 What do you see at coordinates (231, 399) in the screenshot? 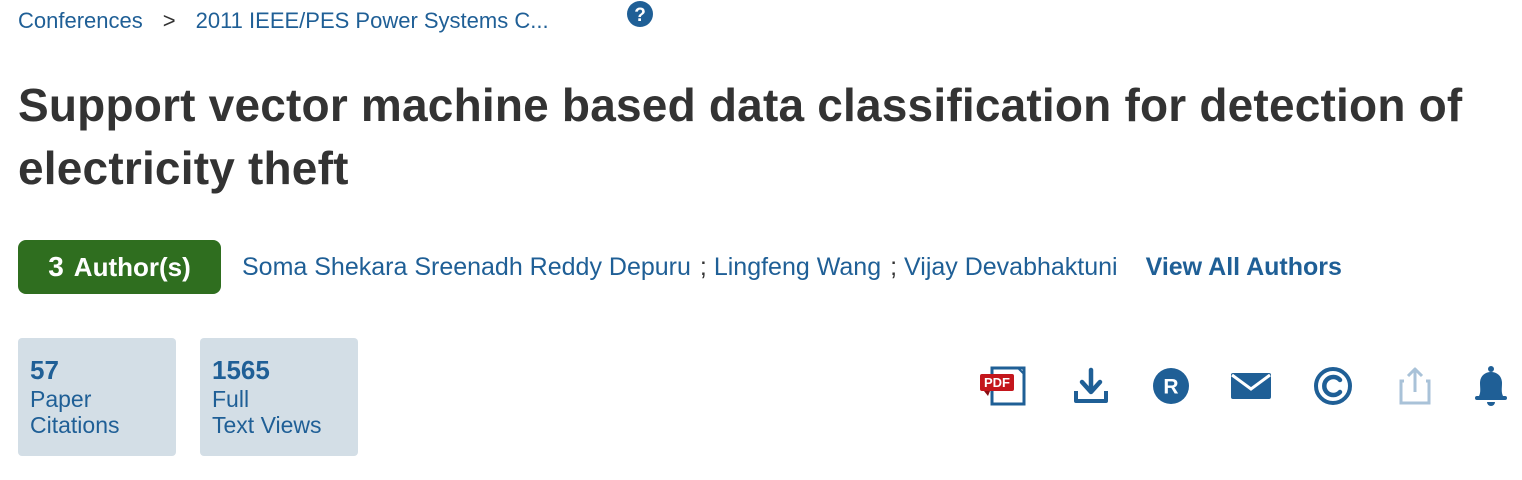
I see `metric-label: Full` at bounding box center [231, 399].